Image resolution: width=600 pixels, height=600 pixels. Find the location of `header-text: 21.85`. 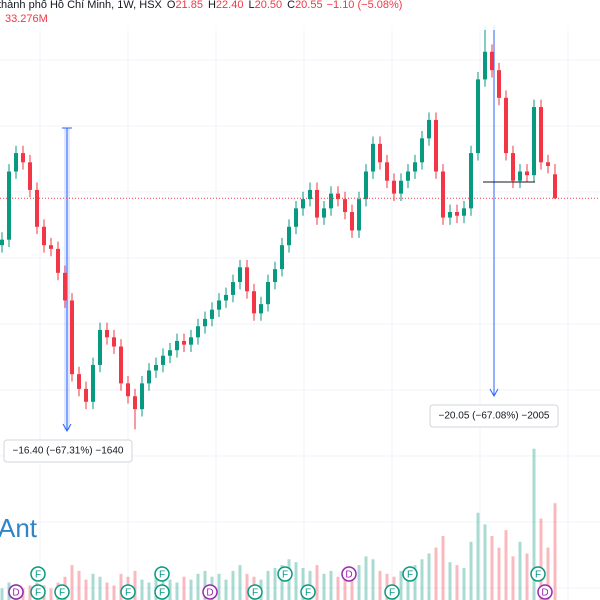

header-text: 21.85 is located at coordinates (189, 5).